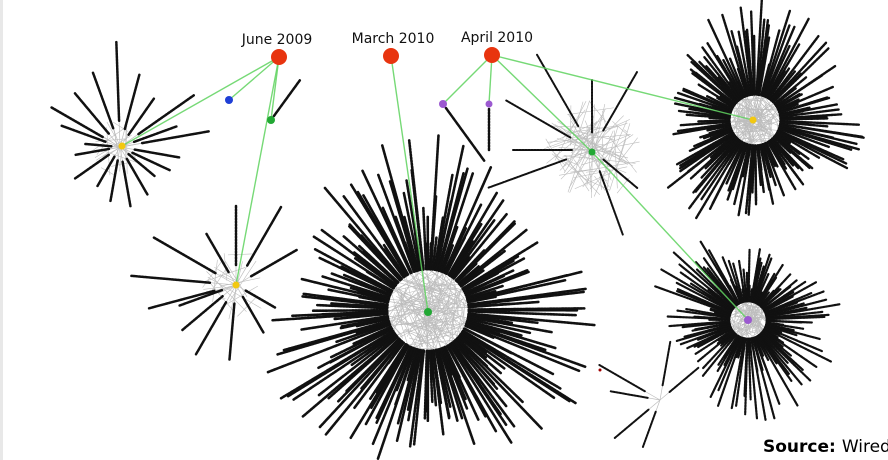  What do you see at coordinates (271, 120) in the screenshot?
I see `node-green` at bounding box center [271, 120].